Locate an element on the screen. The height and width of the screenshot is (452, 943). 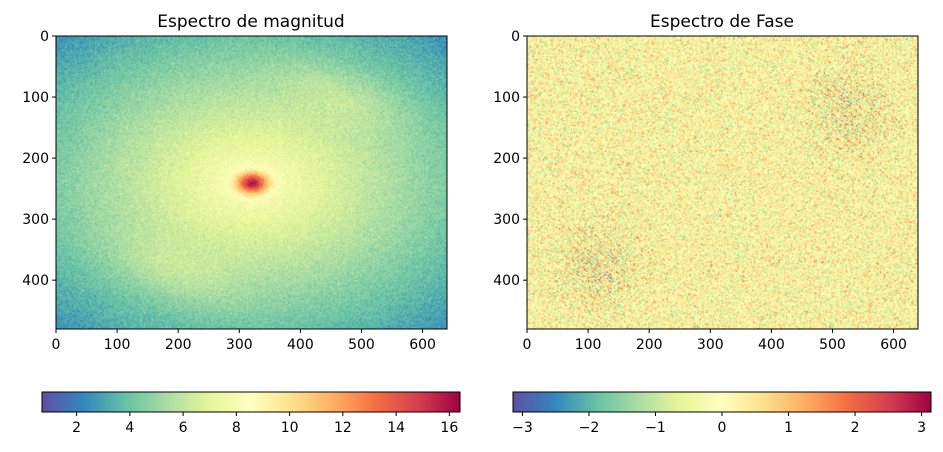
phase-colorbar-ticks: −3 −2 −1 0 1 2 3 is located at coordinates (719, 424).